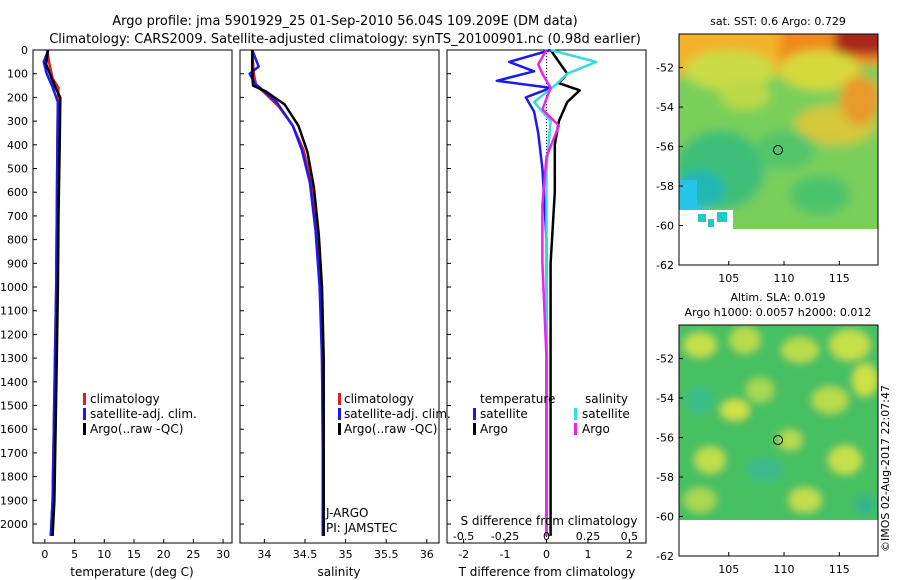  I want to click on sla-land-mask, so click(778, 538).